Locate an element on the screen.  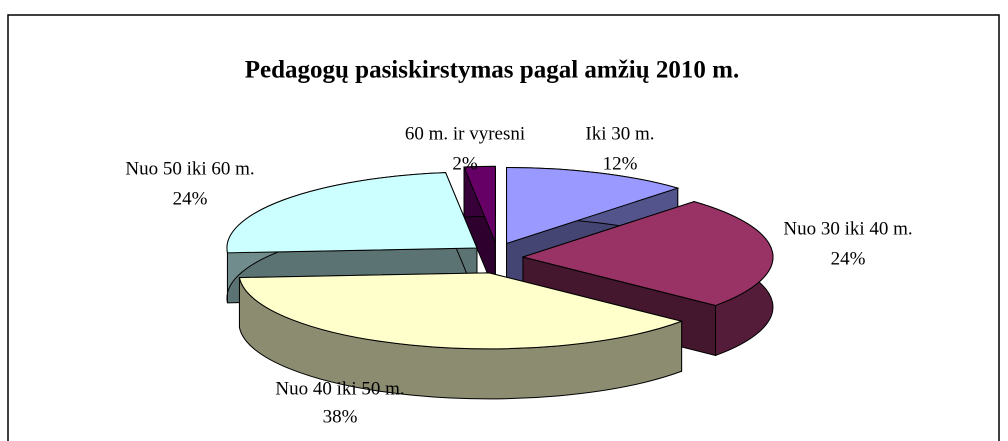
slice-value-label: 38% is located at coordinates (340, 416).